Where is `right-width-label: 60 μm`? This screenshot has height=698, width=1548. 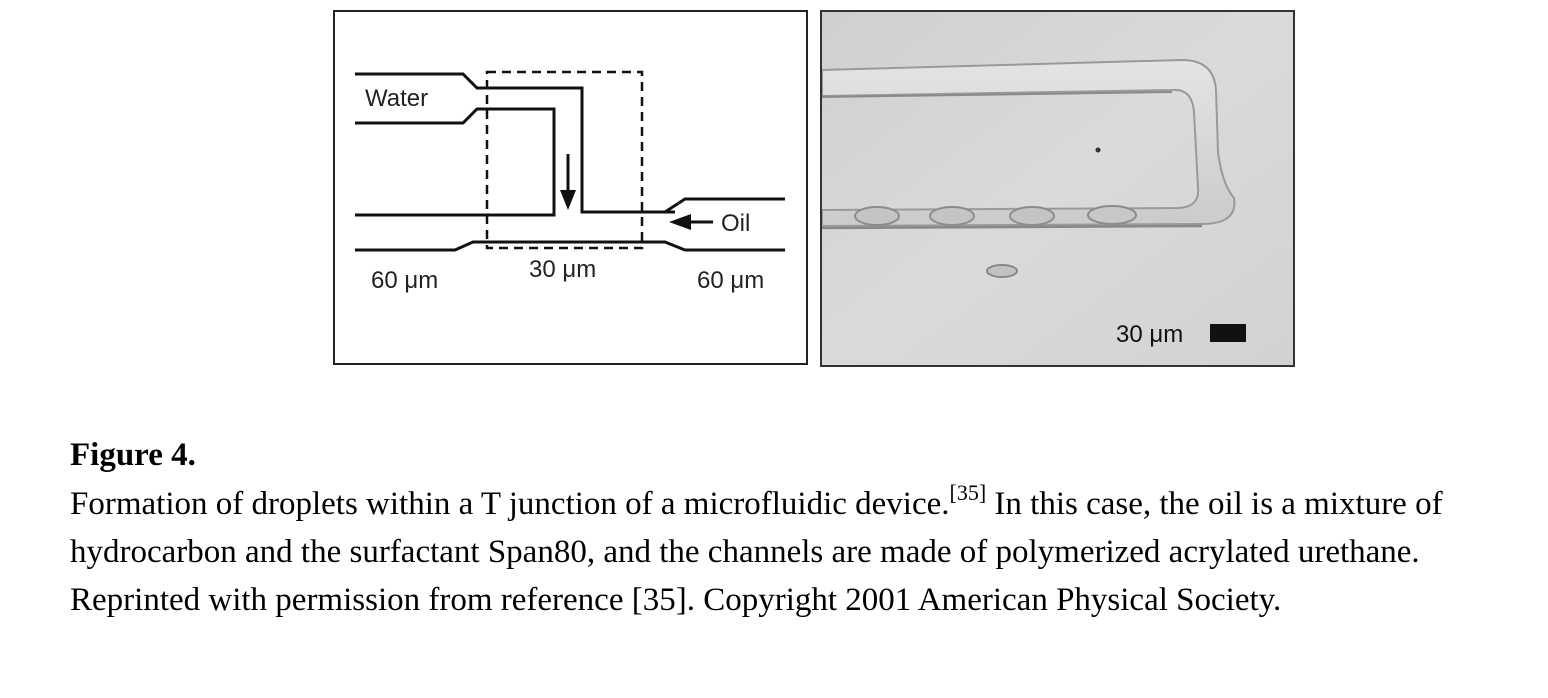 right-width-label: 60 μm is located at coordinates (730, 280).